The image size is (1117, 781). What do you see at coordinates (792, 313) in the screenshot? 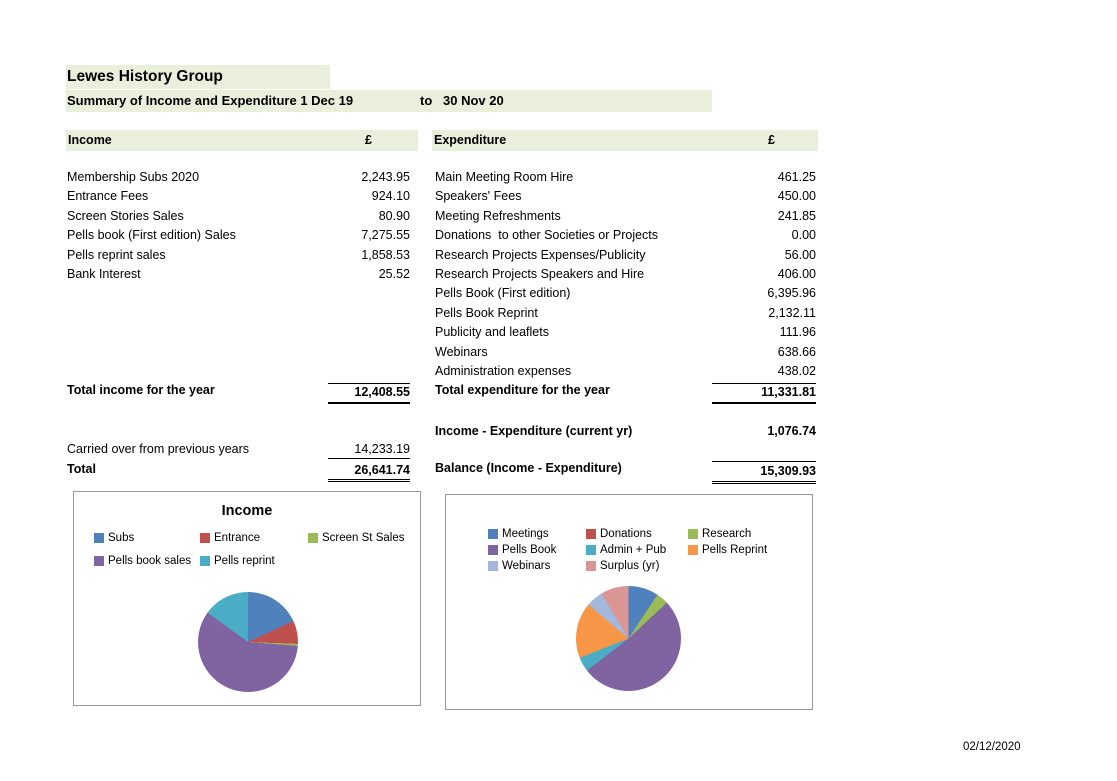
I see `row-value: 2,132.11` at bounding box center [792, 313].